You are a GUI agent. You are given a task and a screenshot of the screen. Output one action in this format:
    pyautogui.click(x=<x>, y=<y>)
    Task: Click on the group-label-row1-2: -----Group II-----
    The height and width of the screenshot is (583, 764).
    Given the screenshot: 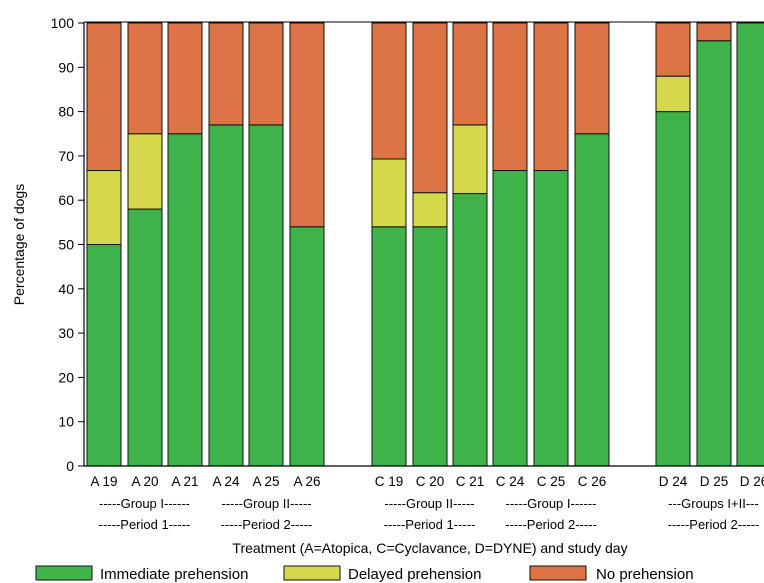 What is the action you would take?
    pyautogui.click(x=266, y=503)
    